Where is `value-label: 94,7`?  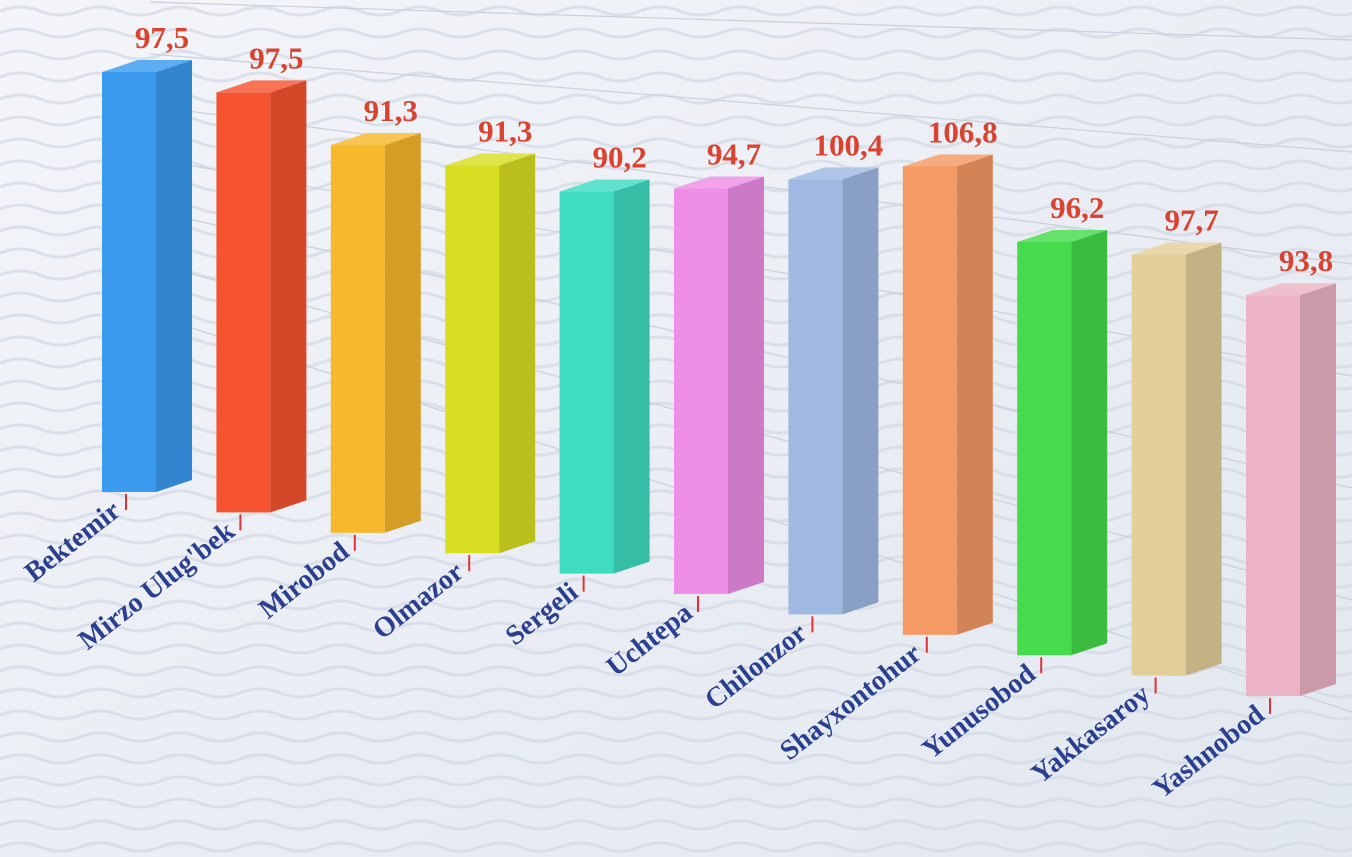 value-label: 94,7 is located at coordinates (734, 154).